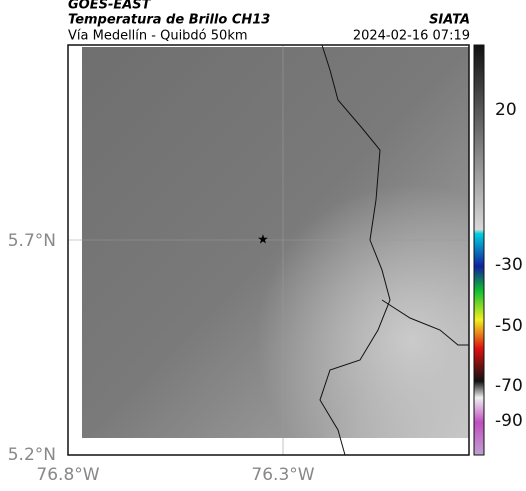 The width and height of the screenshot is (526, 491). I want to click on border, so click(425, 322).